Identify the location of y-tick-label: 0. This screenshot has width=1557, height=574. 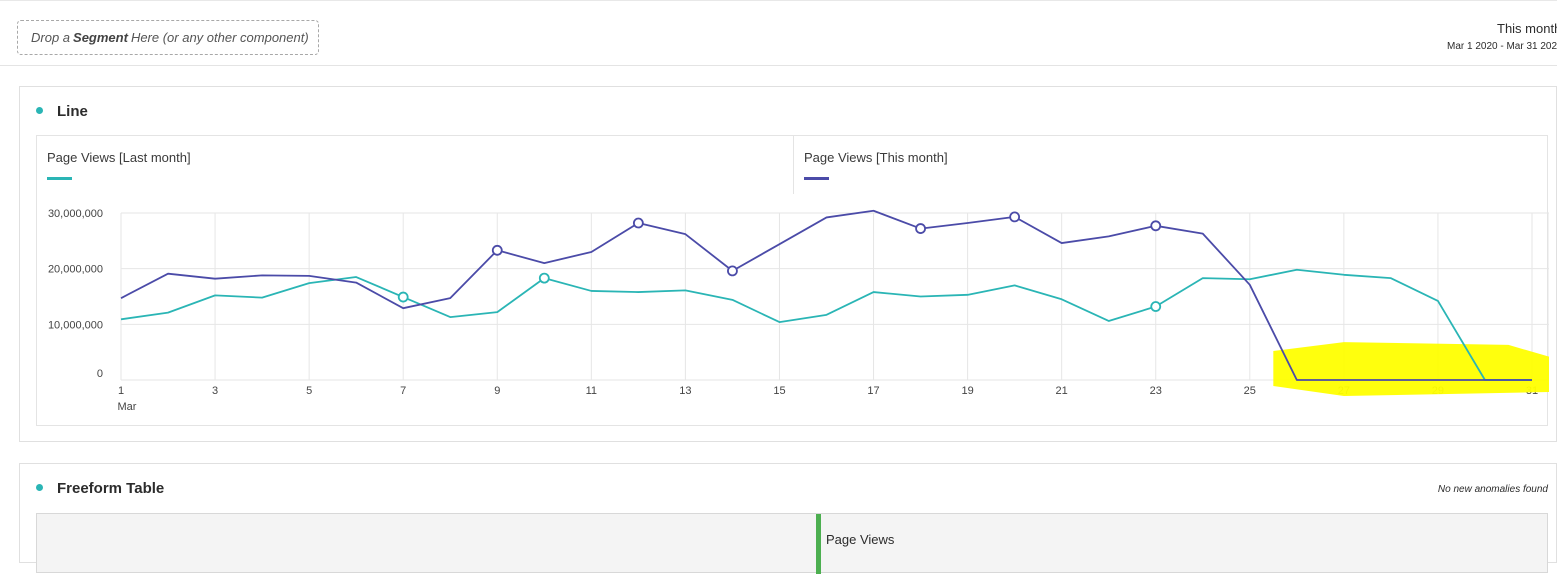
(100, 374).